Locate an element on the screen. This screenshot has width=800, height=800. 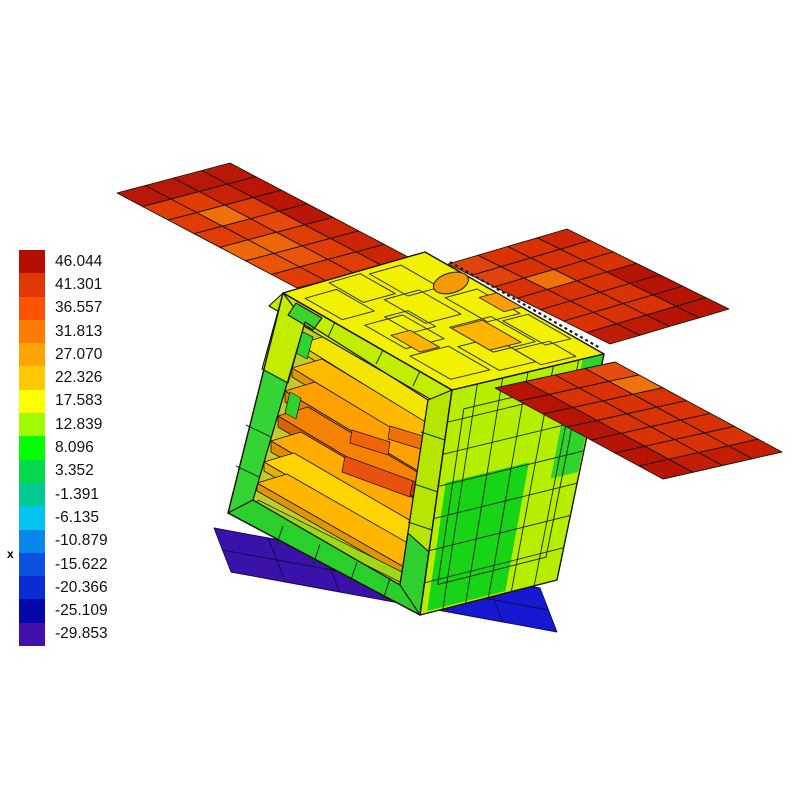
legend-value-label: 22.326 is located at coordinates (79, 378).